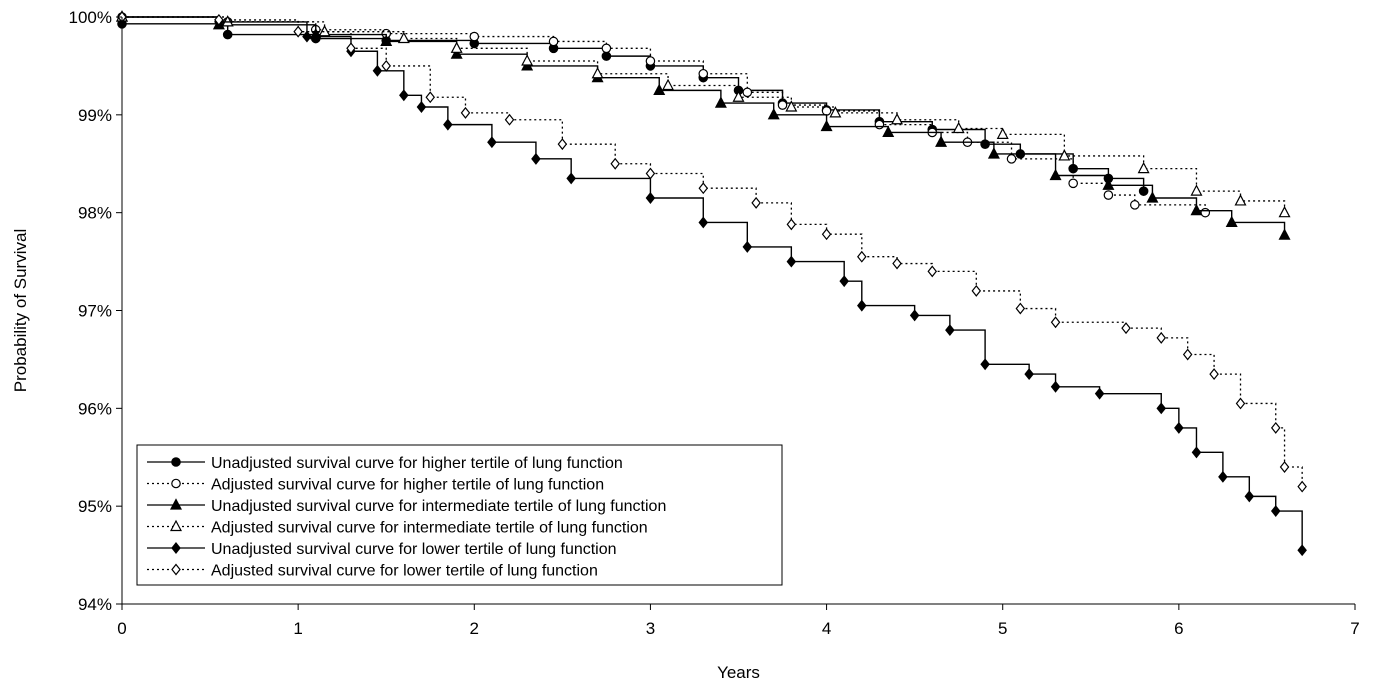  Describe the element at coordinates (95, 115) in the screenshot. I see `y-tick-label: 99%` at that location.